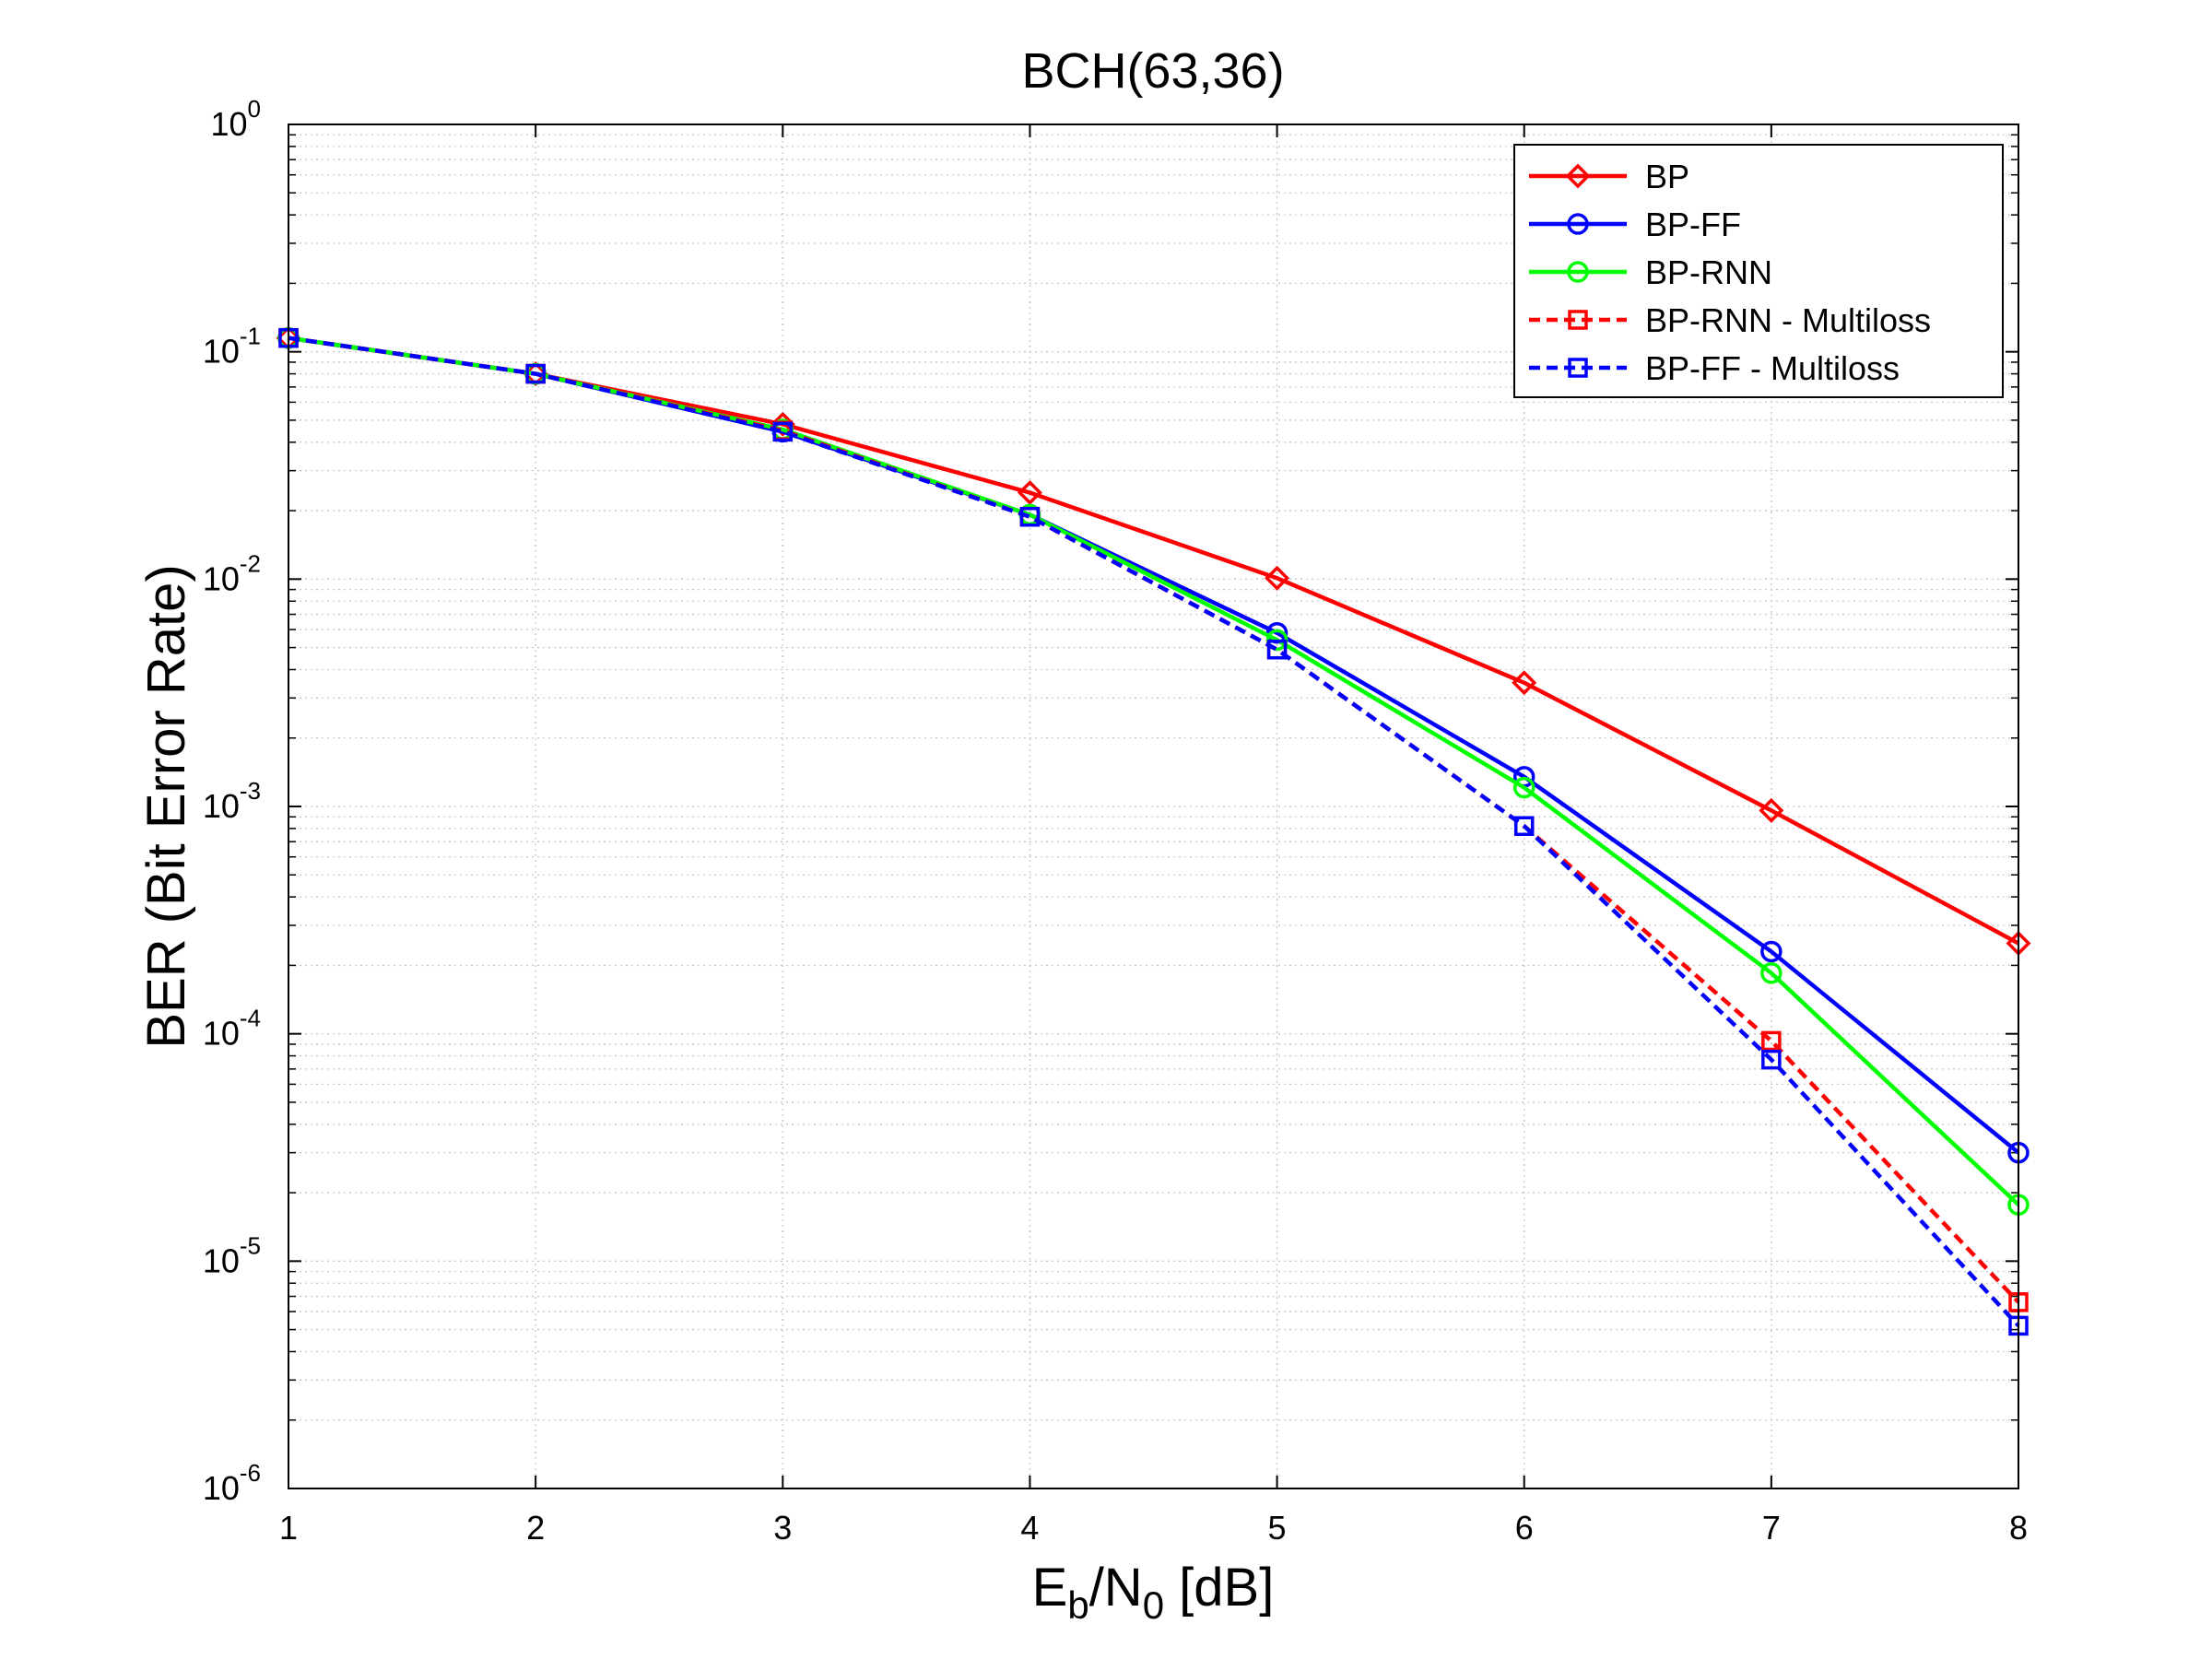 The image size is (2212, 1659). Describe the element at coordinates (232, 1483) in the screenshot. I see `y-tick-label: 10⁻⁶` at that location.